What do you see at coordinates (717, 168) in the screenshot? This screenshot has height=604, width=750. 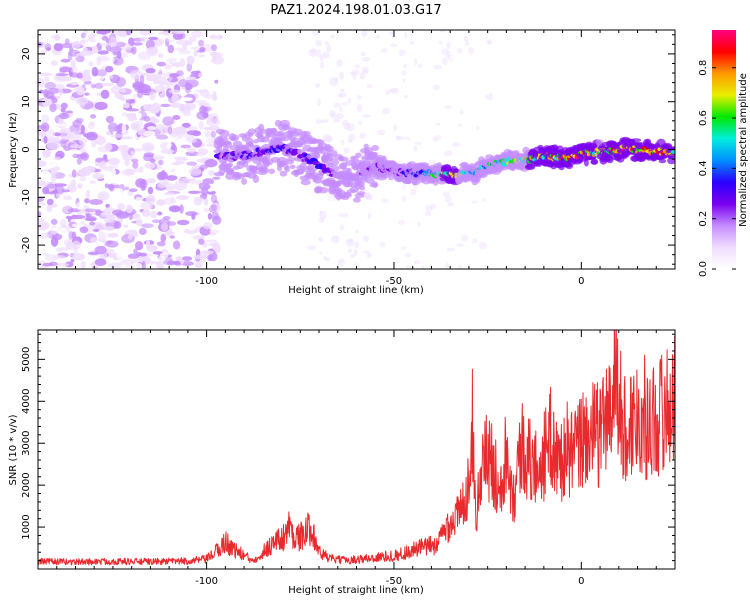 I see `colorbar-ticks: 0.0 0.2 0.4 0.6 0.8` at bounding box center [717, 168].